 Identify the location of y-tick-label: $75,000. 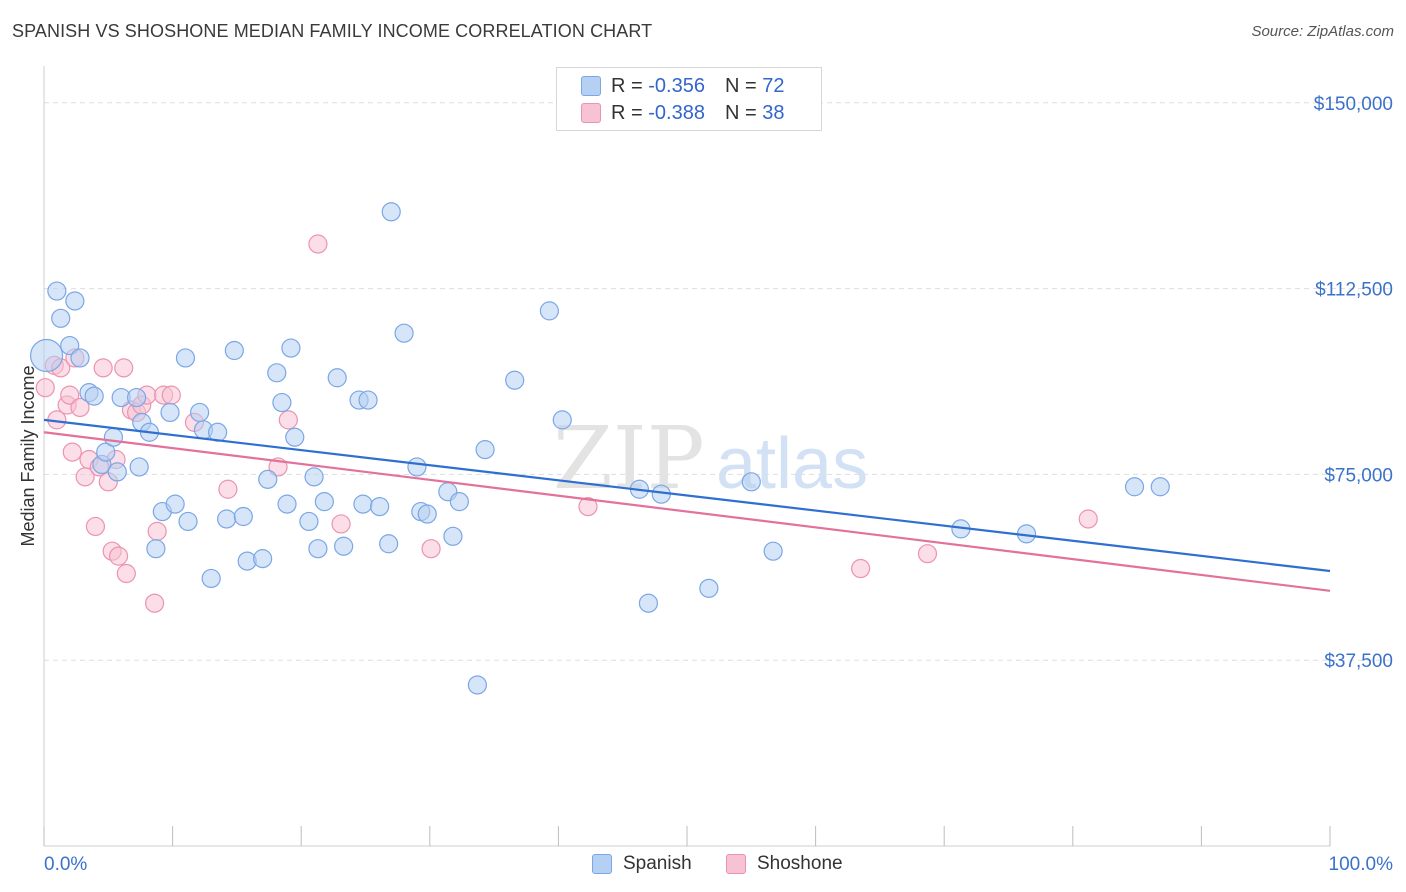
(1358, 475).